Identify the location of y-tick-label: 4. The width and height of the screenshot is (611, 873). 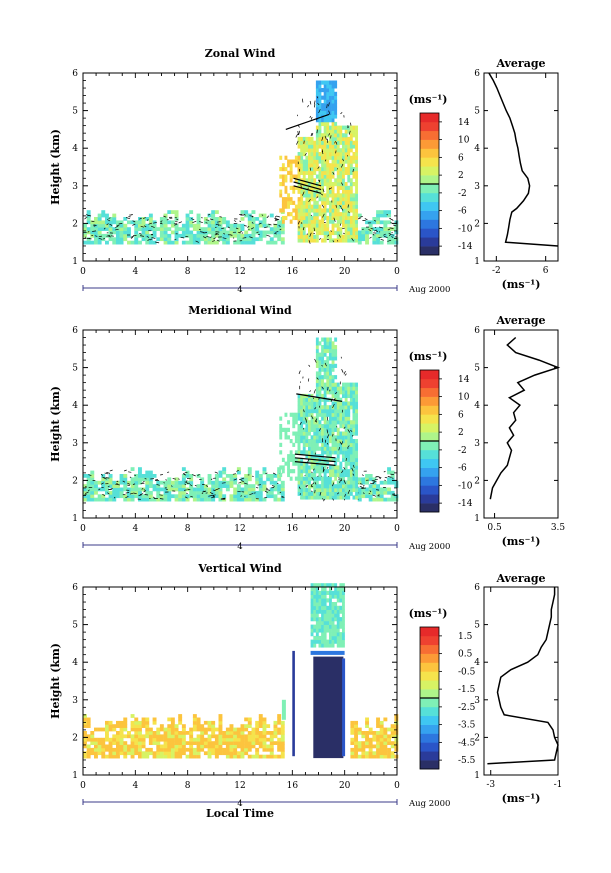
(75, 406).